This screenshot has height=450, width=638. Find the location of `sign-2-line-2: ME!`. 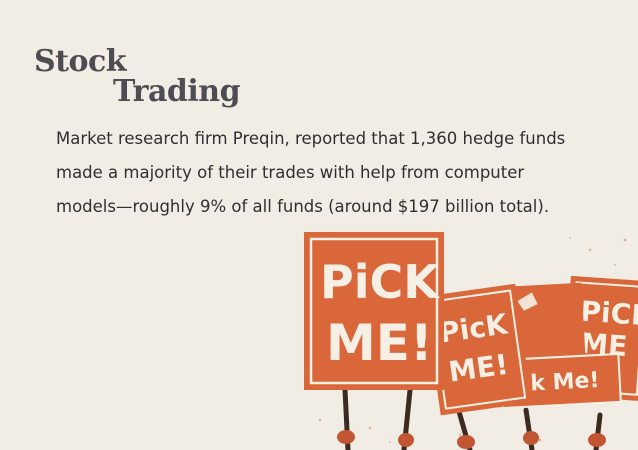

sign-2-line-2: ME! is located at coordinates (479, 368).